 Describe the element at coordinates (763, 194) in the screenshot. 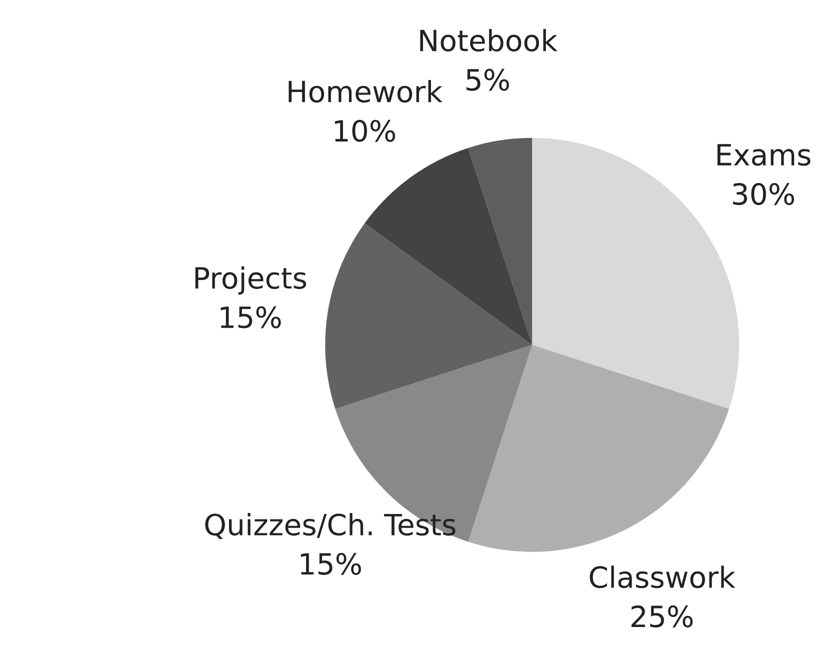

I see `data-label: 30%` at that location.